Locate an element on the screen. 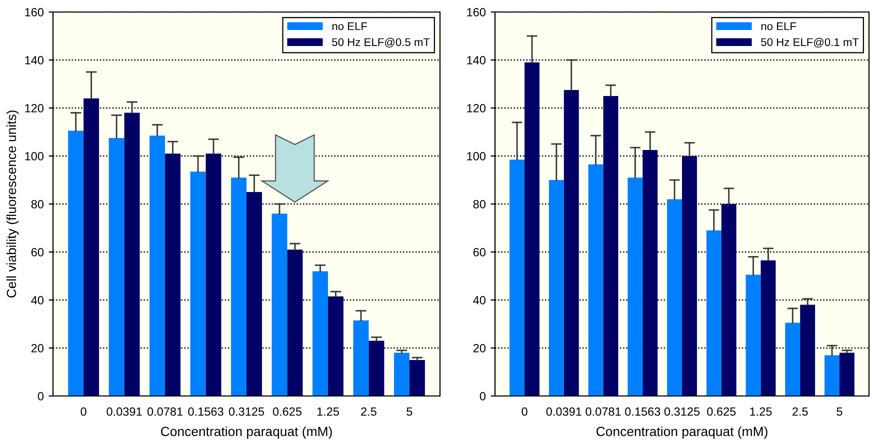 This screenshot has width=872, height=441. legend-label: 50 Hz ELF@0.5 mT is located at coordinates (381, 43).